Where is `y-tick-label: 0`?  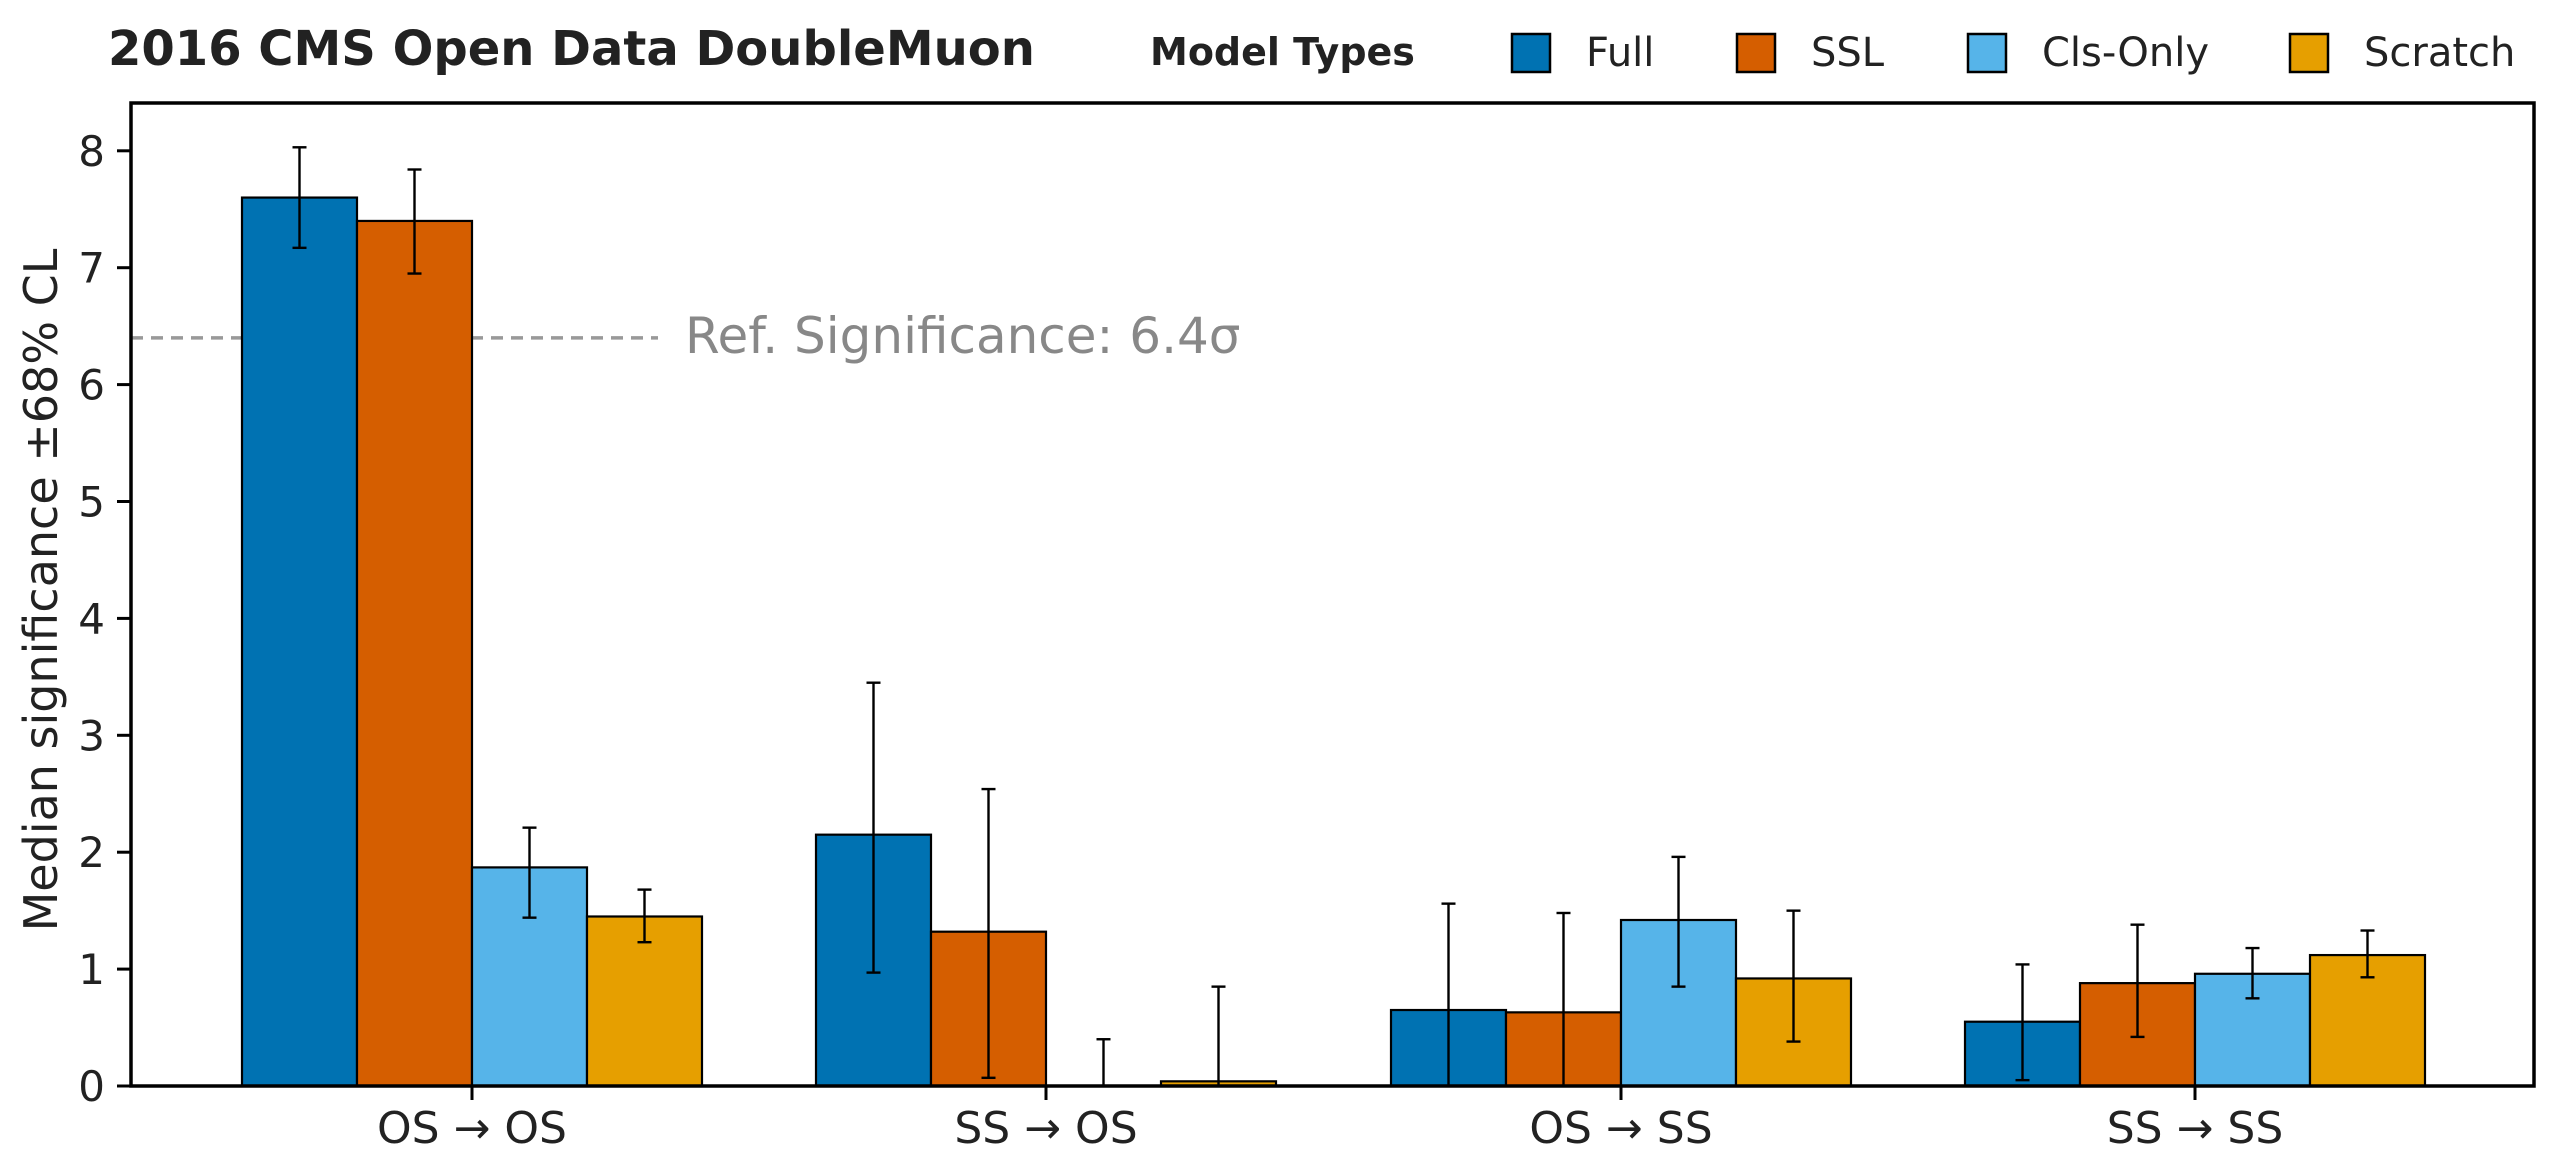
y-tick-label: 0 is located at coordinates (91, 1086).